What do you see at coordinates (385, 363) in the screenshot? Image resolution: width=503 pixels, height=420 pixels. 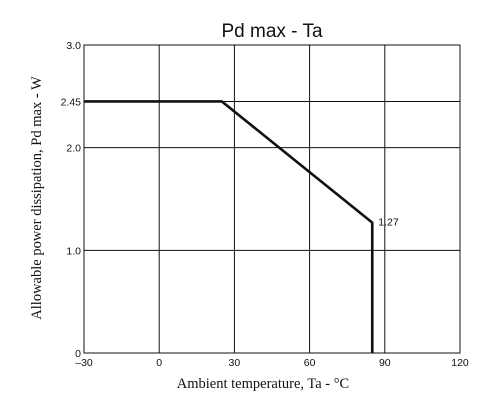 I see `x-tick-label: 90` at bounding box center [385, 363].